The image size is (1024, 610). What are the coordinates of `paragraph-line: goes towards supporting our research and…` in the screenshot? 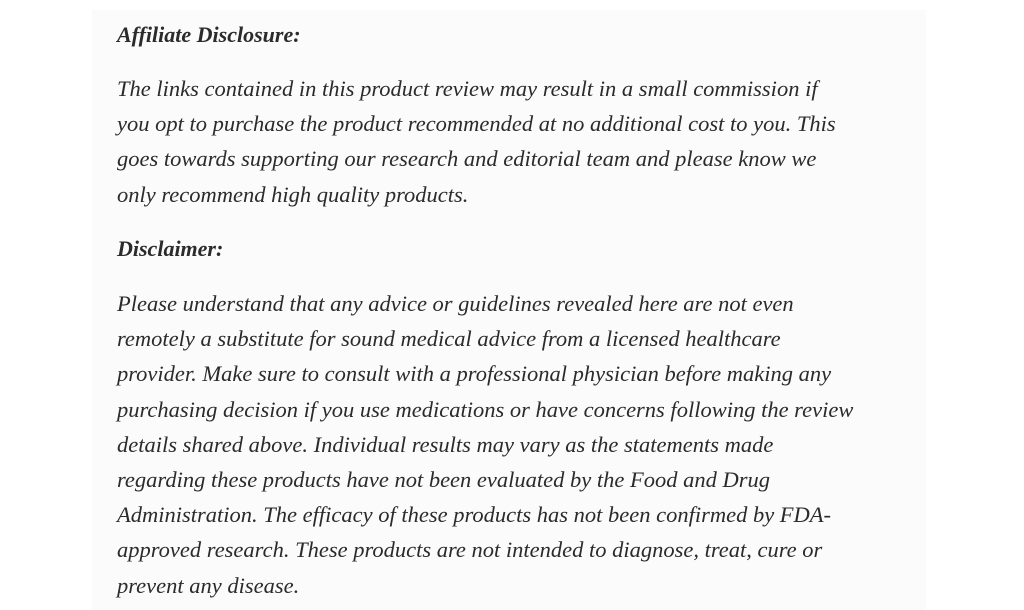 It's located at (467, 159).